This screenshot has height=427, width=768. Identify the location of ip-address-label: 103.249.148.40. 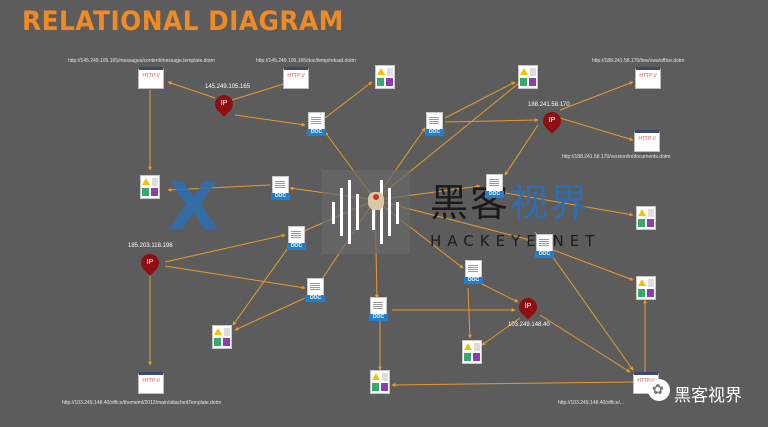
(529, 325).